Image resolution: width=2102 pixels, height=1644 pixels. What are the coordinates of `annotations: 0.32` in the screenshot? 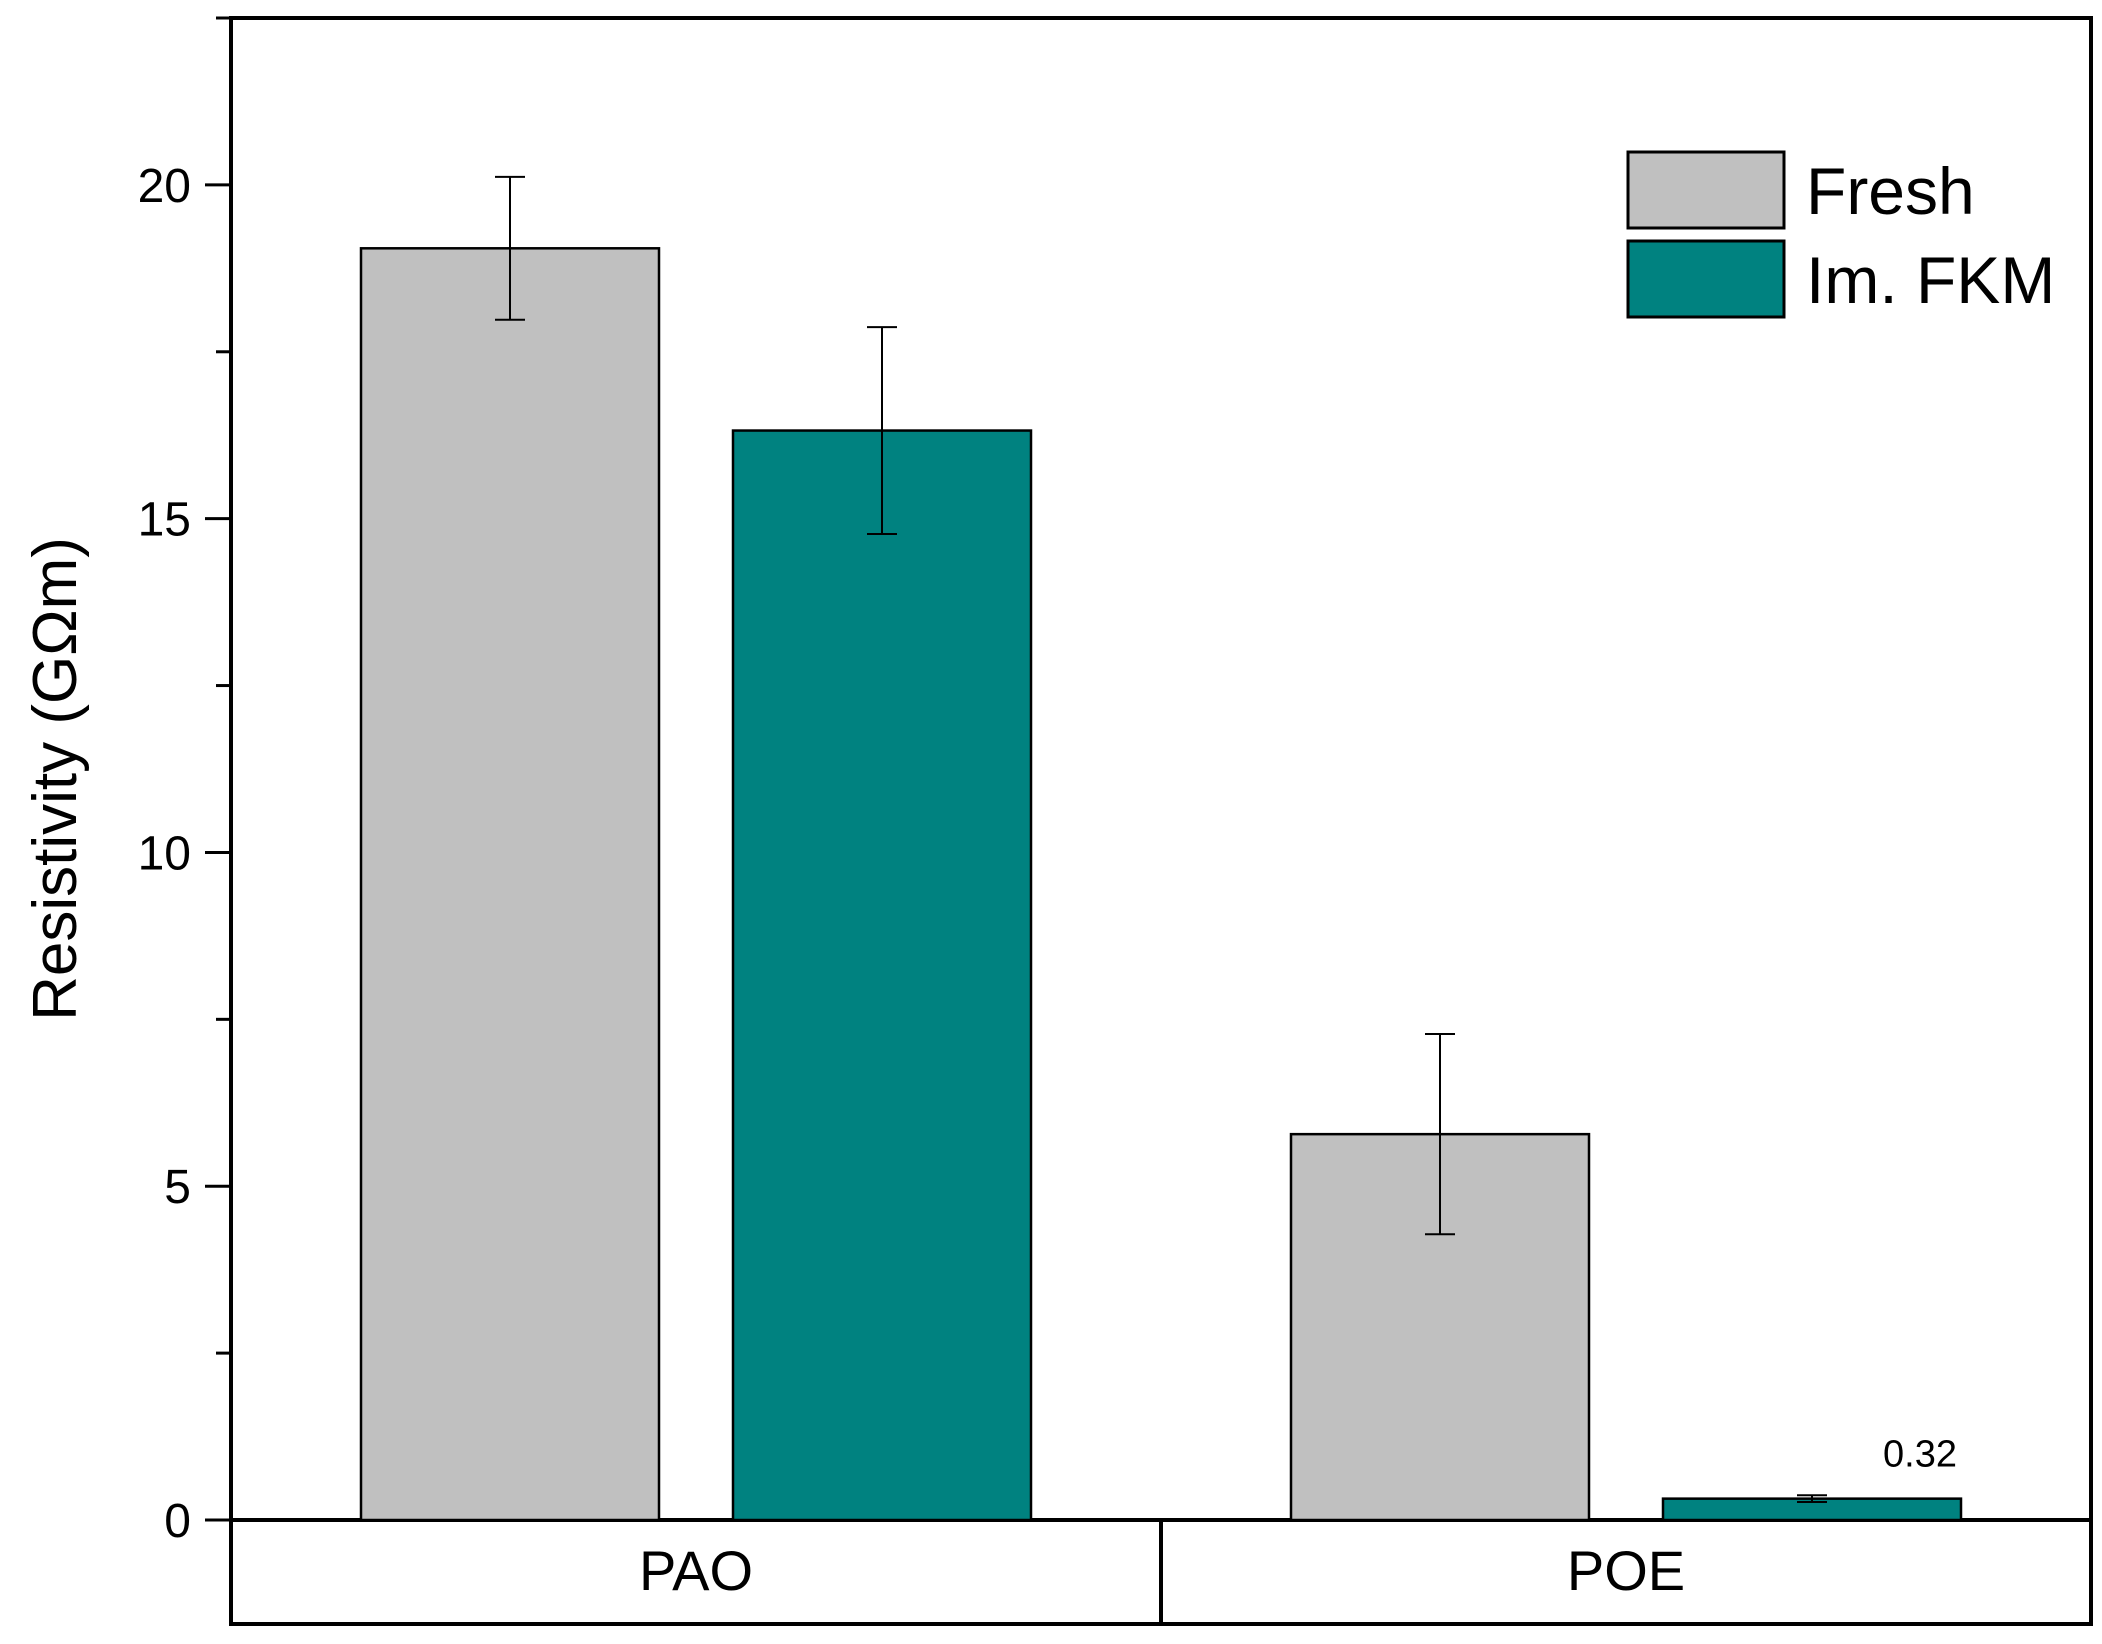 It's located at (1920, 1455).